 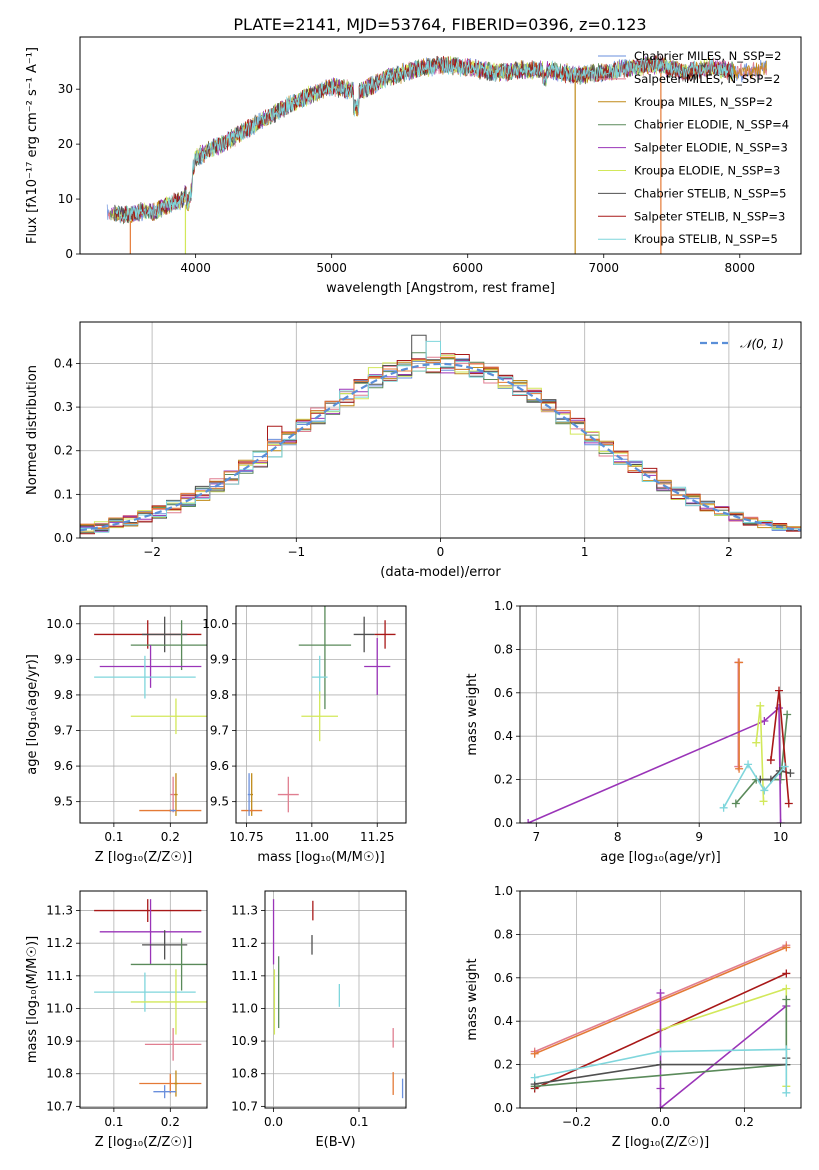 I want to click on tick-label-x: 7000, so click(x=603, y=268).